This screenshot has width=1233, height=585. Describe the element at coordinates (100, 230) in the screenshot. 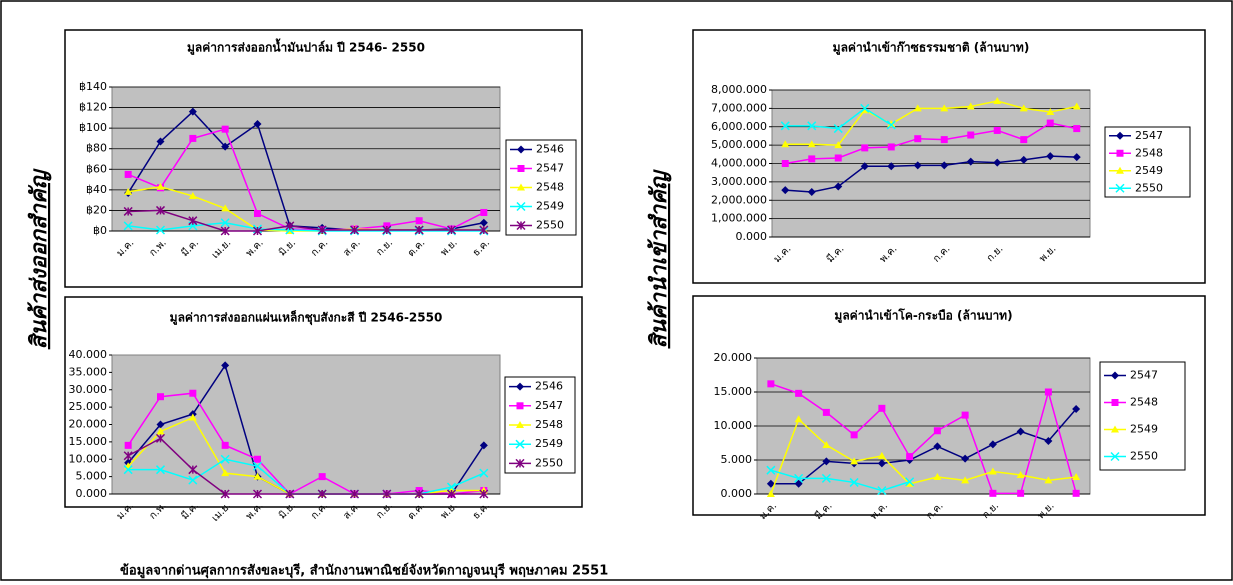

I see `y-tick-label: ฿0` at that location.